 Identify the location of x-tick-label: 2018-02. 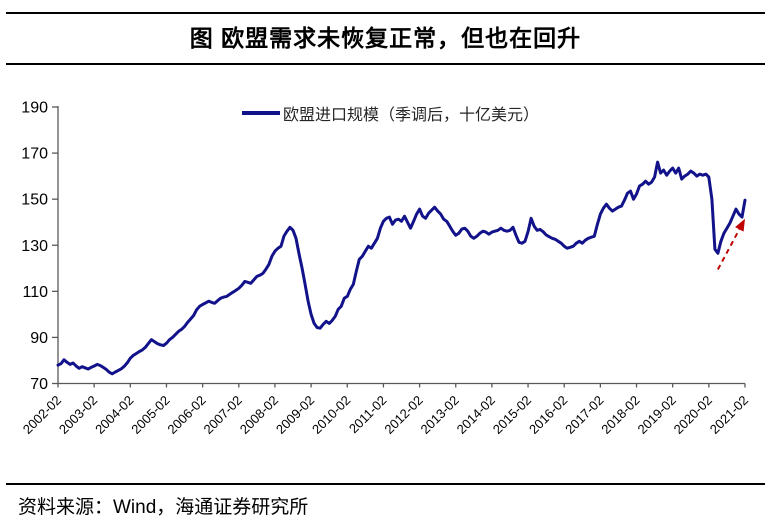
(620, 415).